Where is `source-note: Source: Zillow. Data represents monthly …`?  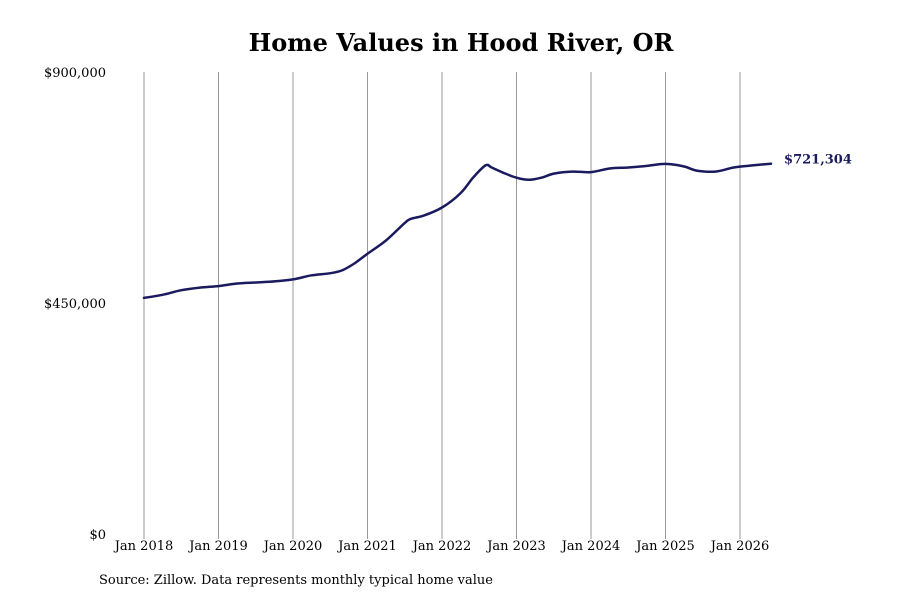
source-note: Source: Zillow. Data represents monthly … is located at coordinates (296, 580).